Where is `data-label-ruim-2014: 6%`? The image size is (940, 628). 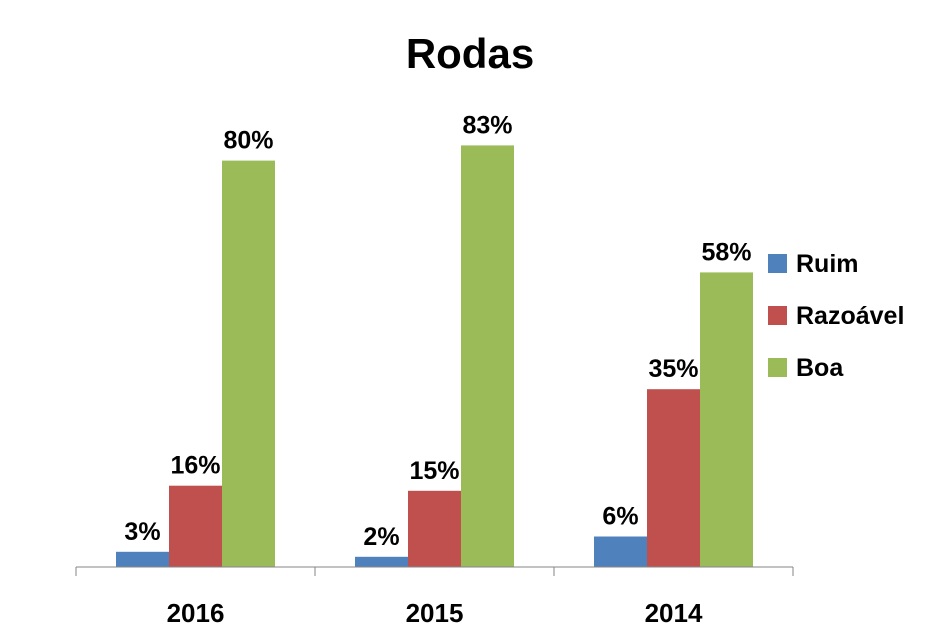 data-label-ruim-2014: 6% is located at coordinates (620, 517).